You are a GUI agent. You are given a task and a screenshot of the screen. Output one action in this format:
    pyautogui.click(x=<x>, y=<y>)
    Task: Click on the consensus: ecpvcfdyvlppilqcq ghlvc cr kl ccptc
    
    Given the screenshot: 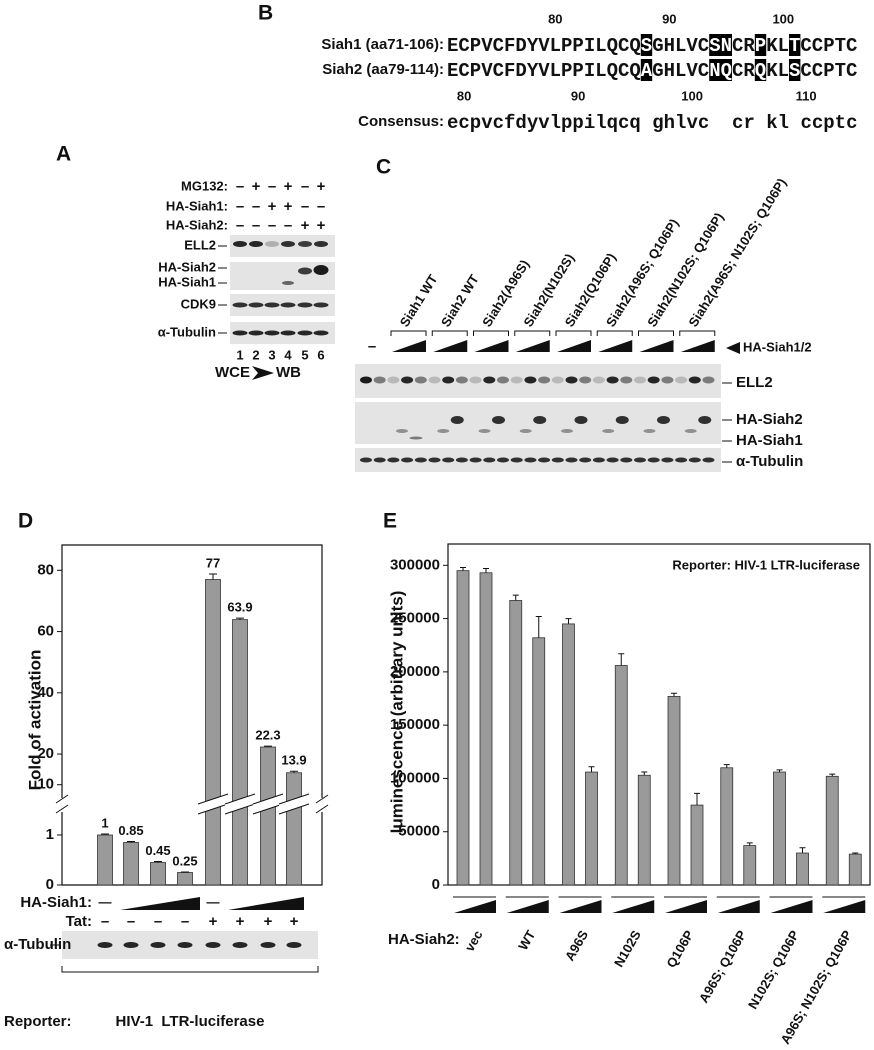 What is the action you would take?
    pyautogui.click(x=652, y=123)
    